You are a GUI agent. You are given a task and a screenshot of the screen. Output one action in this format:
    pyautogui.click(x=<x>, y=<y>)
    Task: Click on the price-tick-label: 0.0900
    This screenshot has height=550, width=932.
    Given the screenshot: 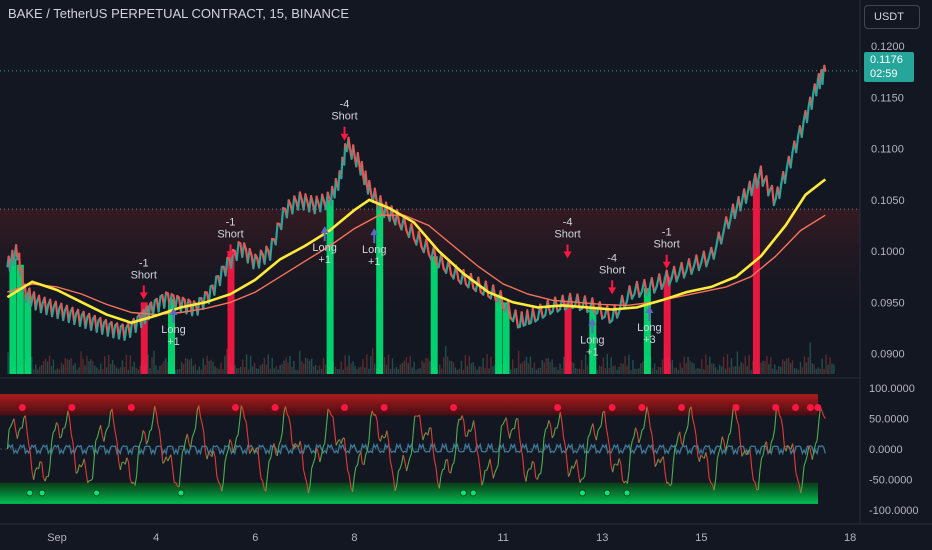 What is the action you would take?
    pyautogui.click(x=888, y=355)
    